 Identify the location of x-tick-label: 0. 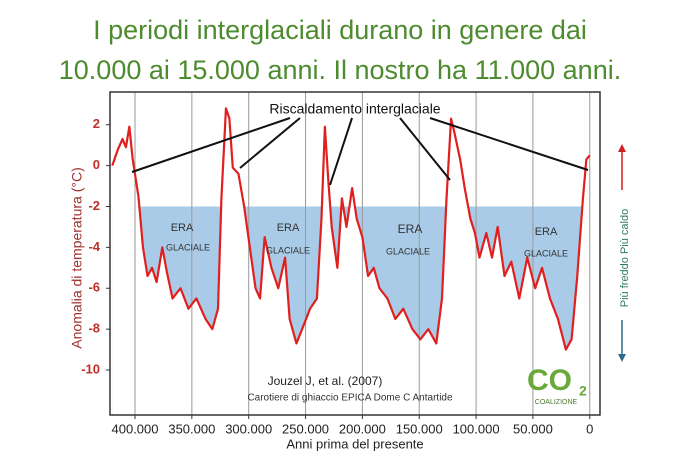
(589, 428).